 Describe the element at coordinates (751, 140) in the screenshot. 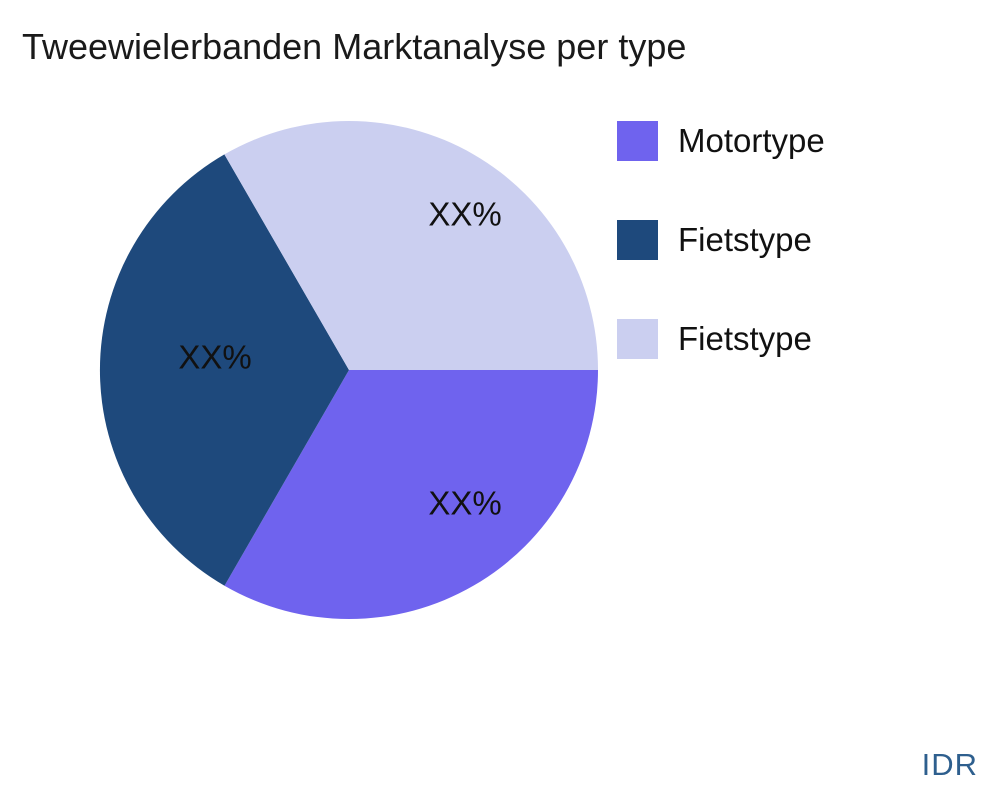

I see `legend-item-label: Motortype` at that location.